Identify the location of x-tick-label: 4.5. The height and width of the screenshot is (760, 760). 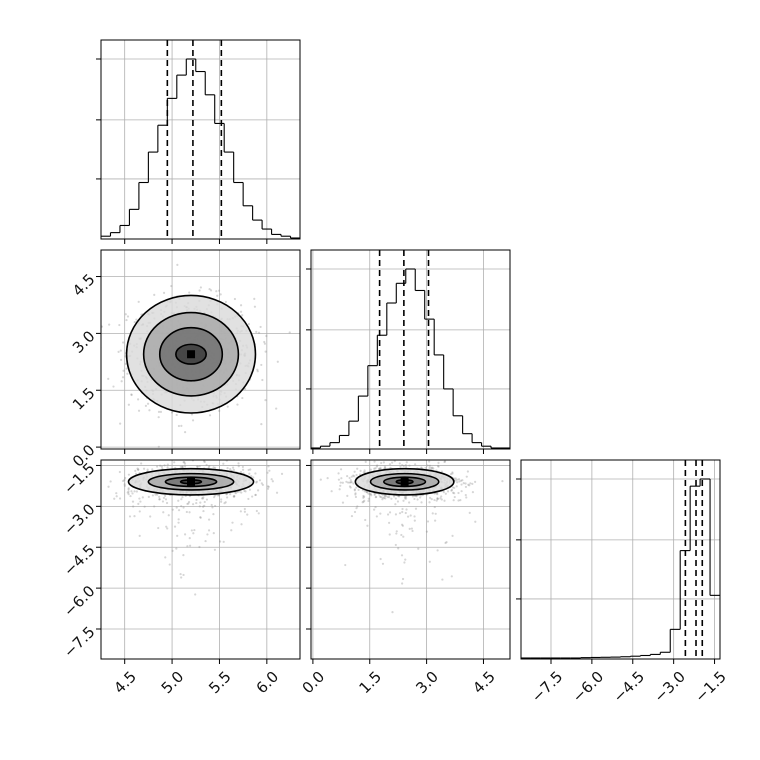
(484, 683).